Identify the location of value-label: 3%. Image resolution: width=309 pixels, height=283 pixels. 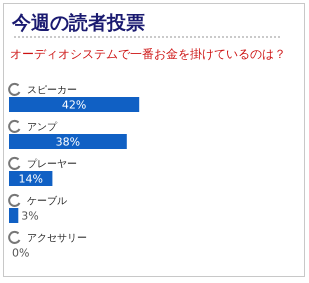
(30, 216).